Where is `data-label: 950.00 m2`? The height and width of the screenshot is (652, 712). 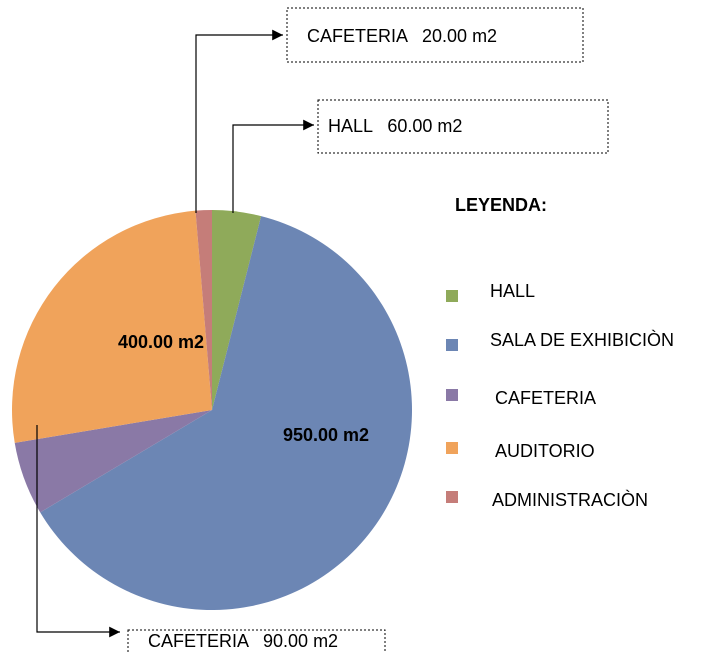
data-label: 950.00 m2 is located at coordinates (326, 435).